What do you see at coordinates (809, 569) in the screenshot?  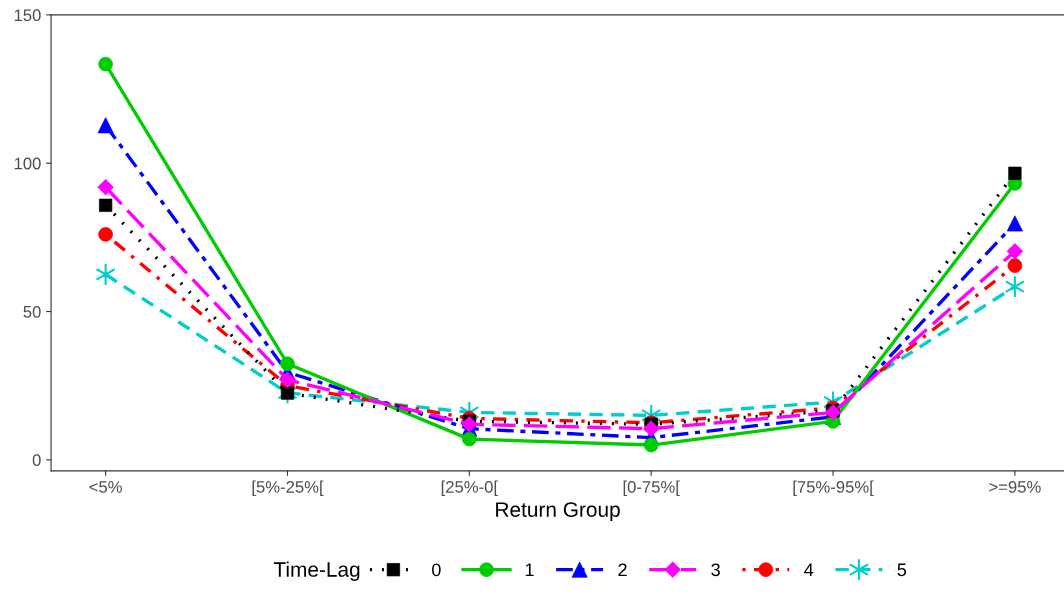 I see `legend-label: 4` at bounding box center [809, 569].